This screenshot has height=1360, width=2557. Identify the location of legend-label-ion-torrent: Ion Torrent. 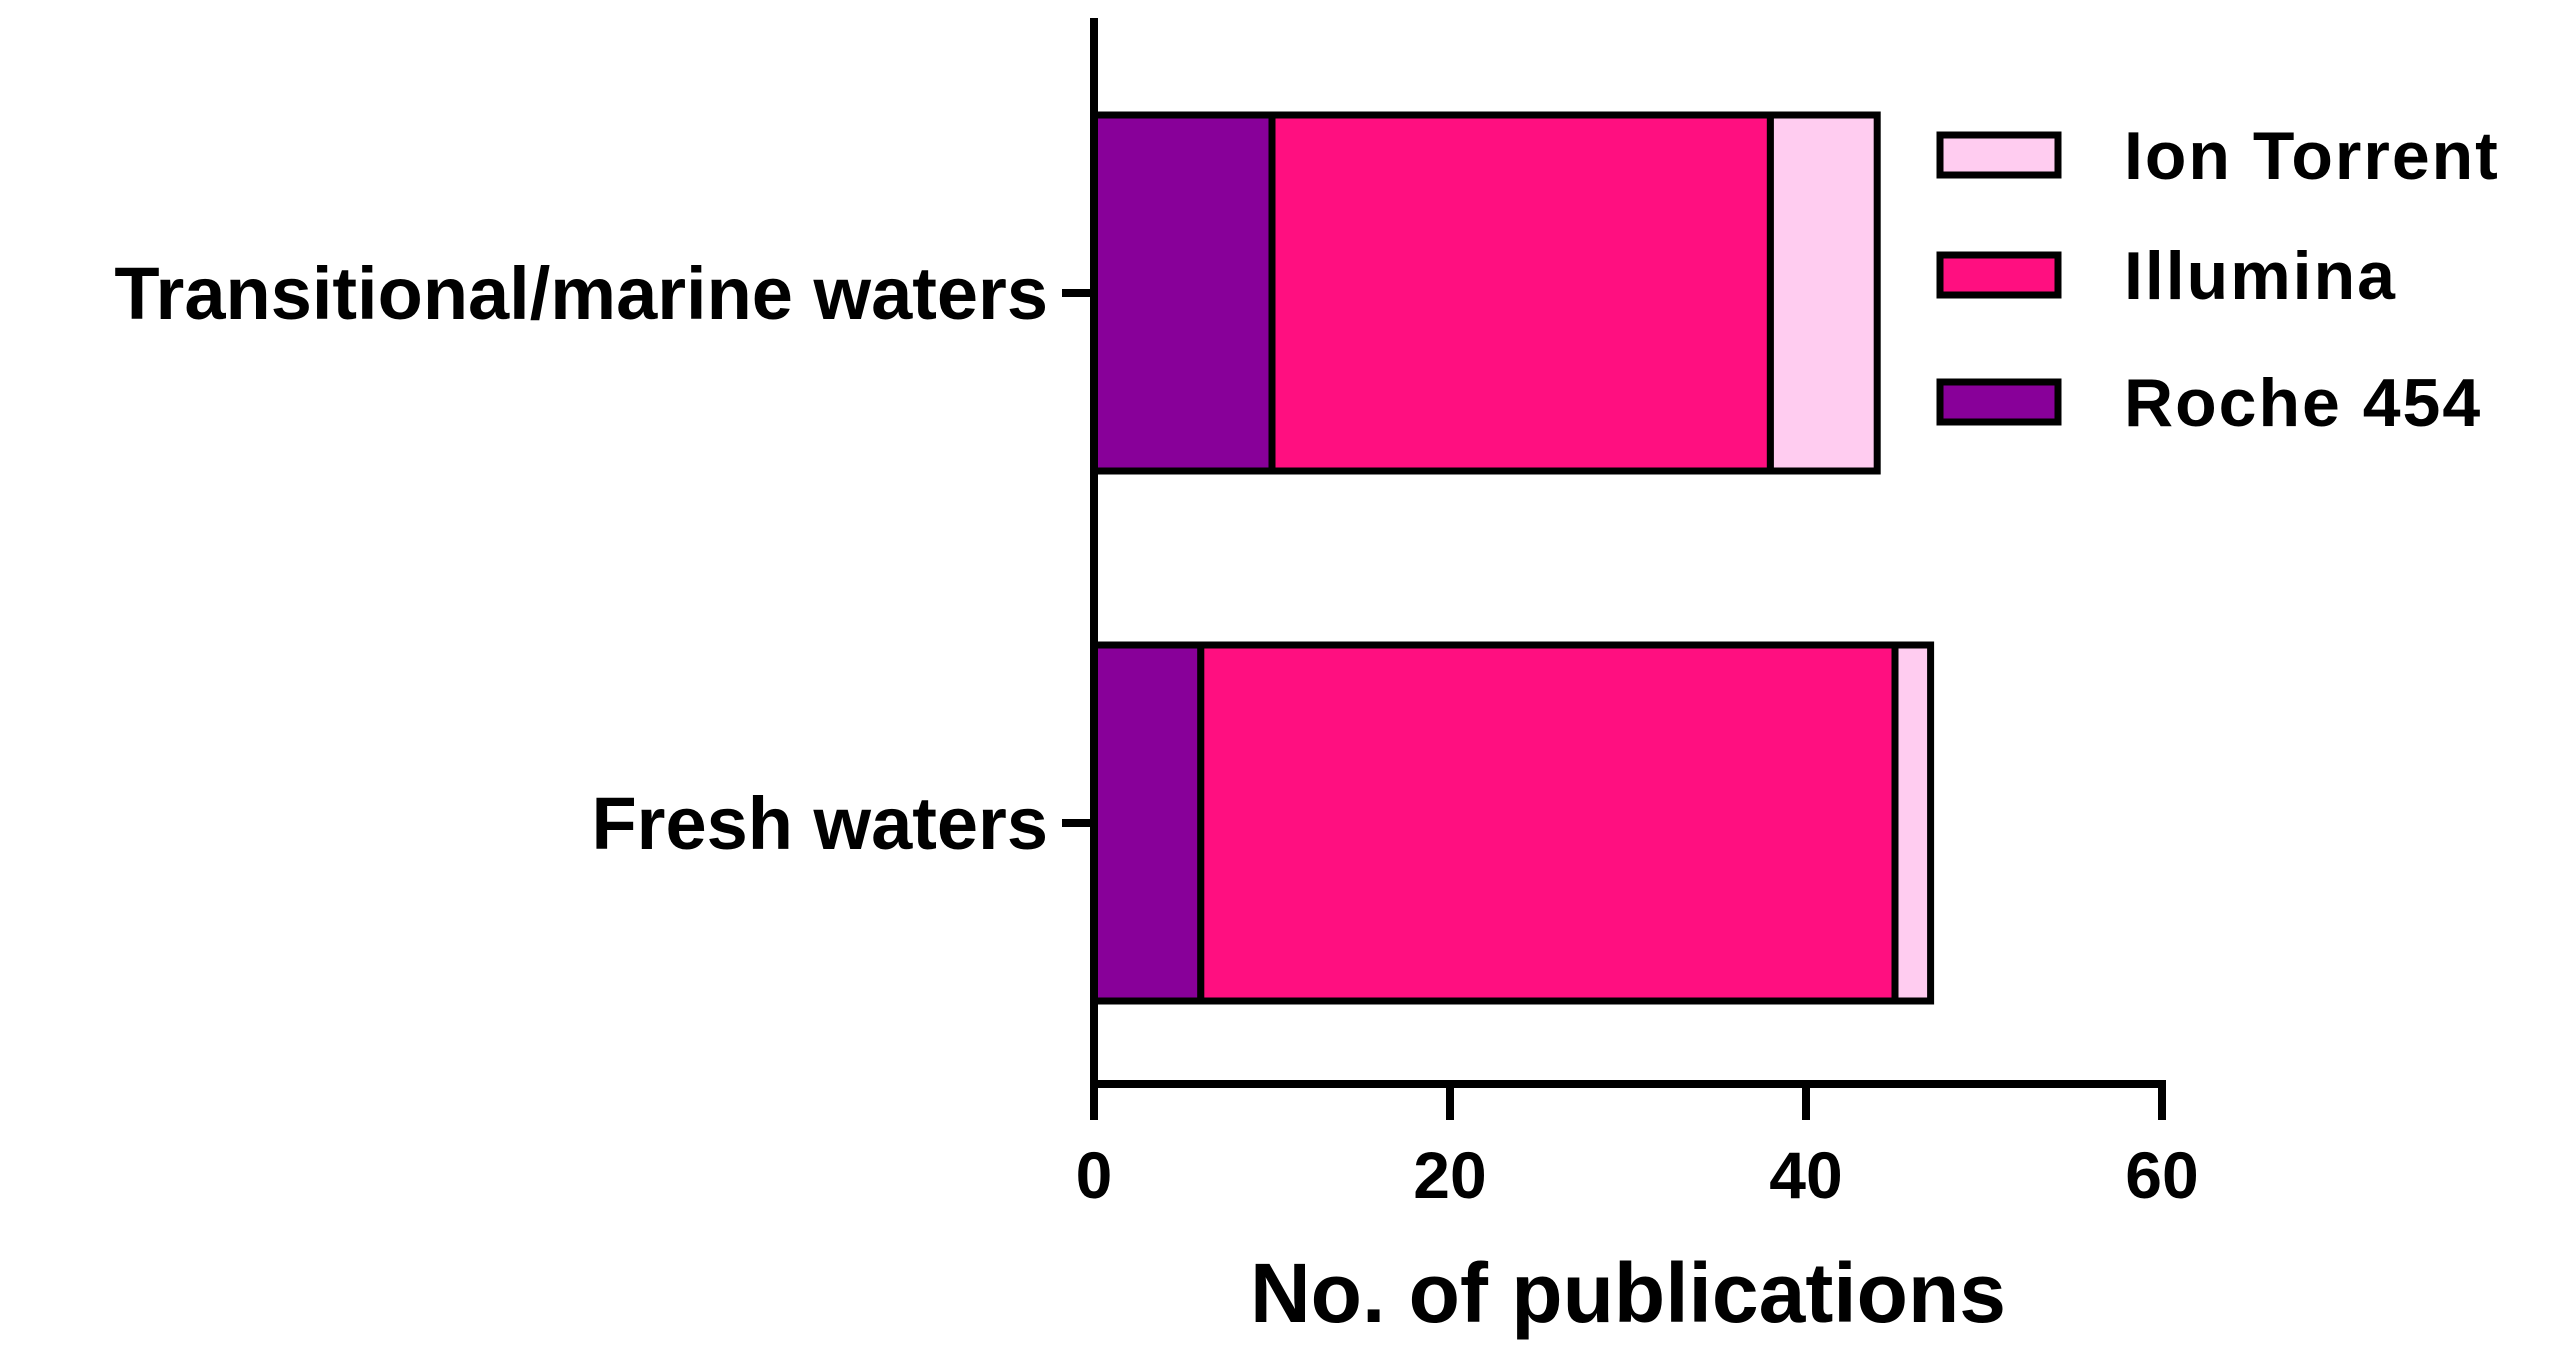
(2312, 156).